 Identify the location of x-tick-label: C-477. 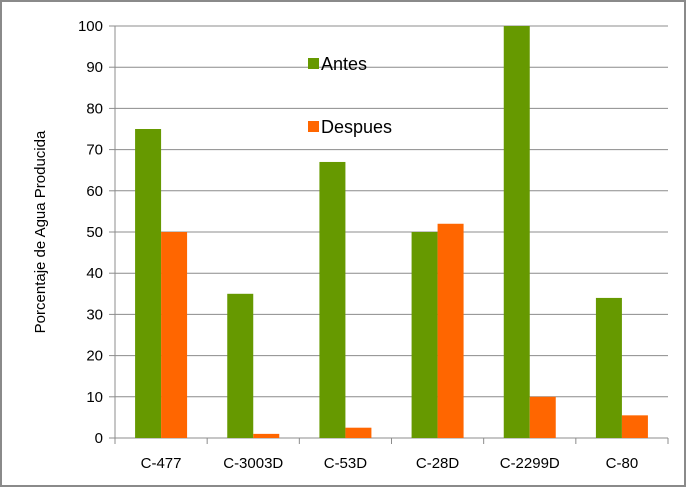
(161, 463).